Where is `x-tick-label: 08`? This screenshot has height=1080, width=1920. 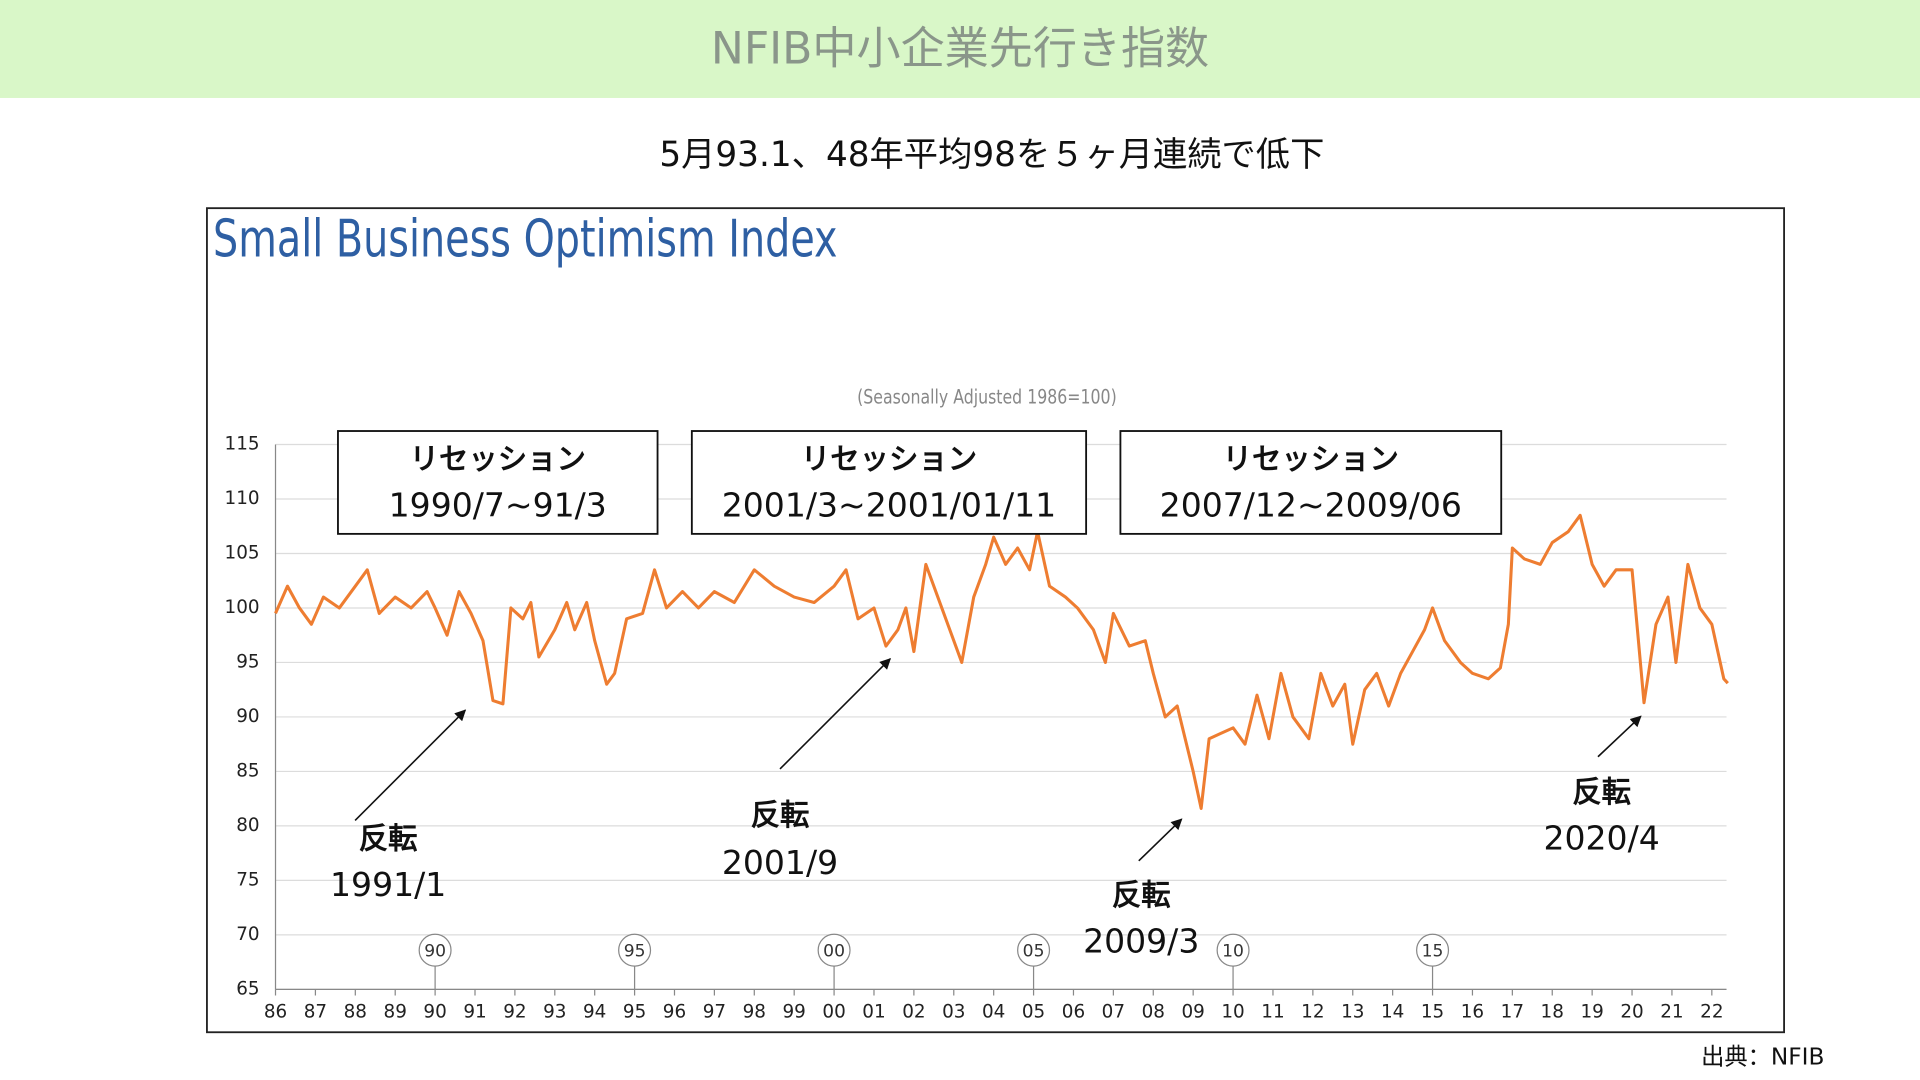
x-tick-label: 08 is located at coordinates (1153, 1012).